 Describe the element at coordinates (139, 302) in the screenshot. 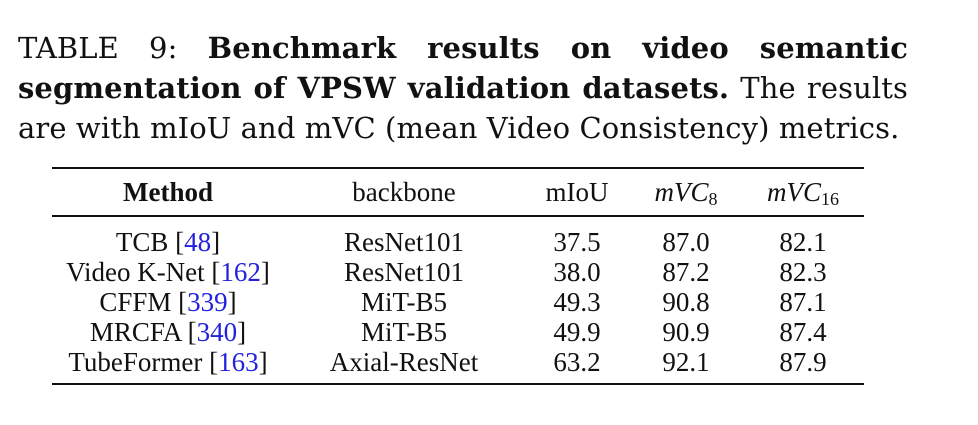

I see `method-name: CFFM` at that location.